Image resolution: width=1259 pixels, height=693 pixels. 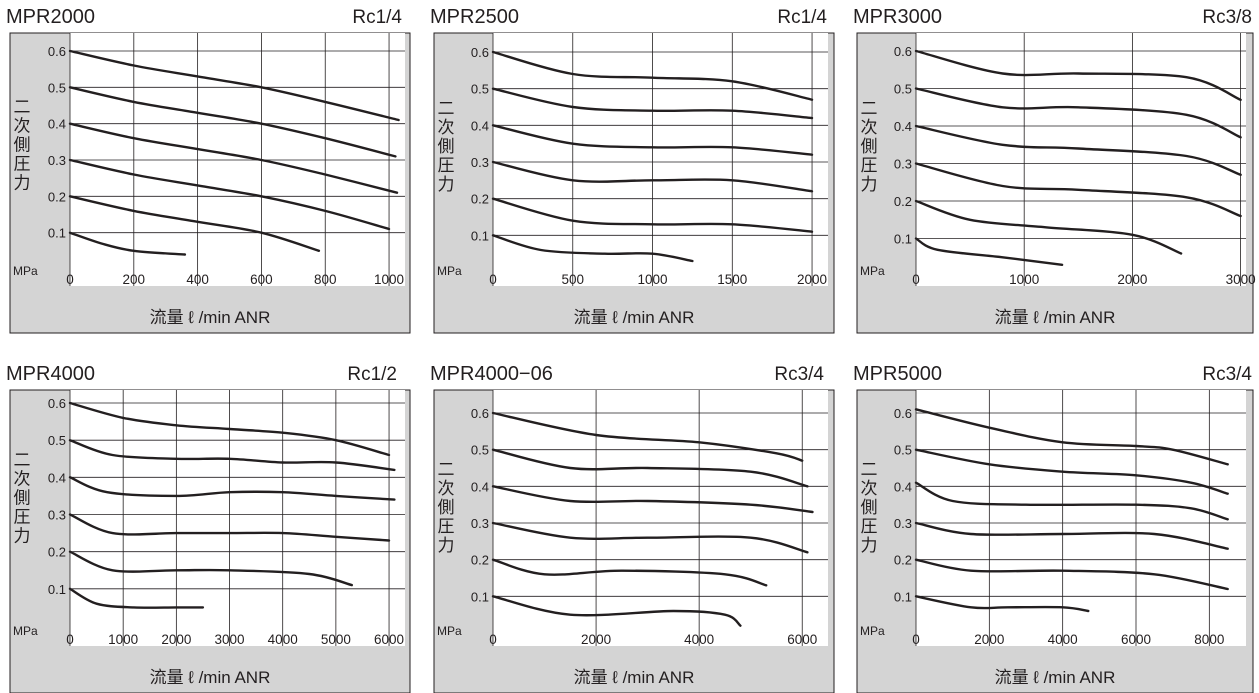 I want to click on x-tick-label: 500, so click(x=572, y=279).